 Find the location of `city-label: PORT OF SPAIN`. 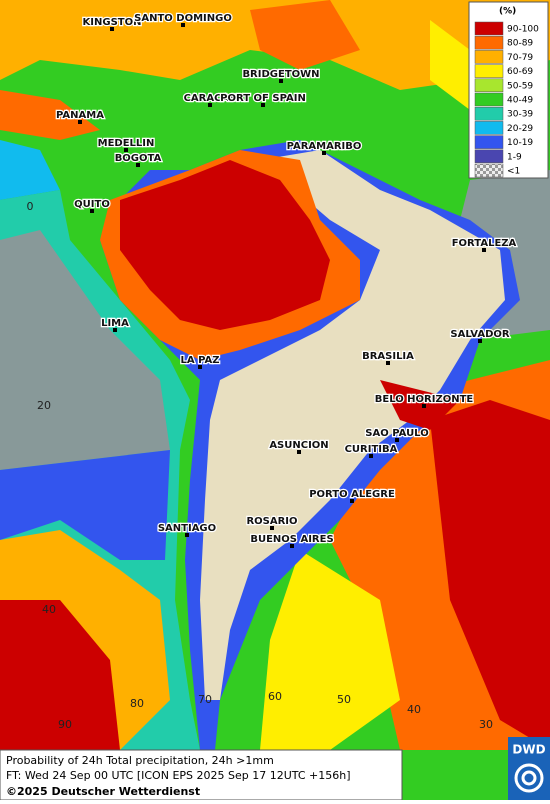

city-label: PORT OF SPAIN is located at coordinates (263, 98).